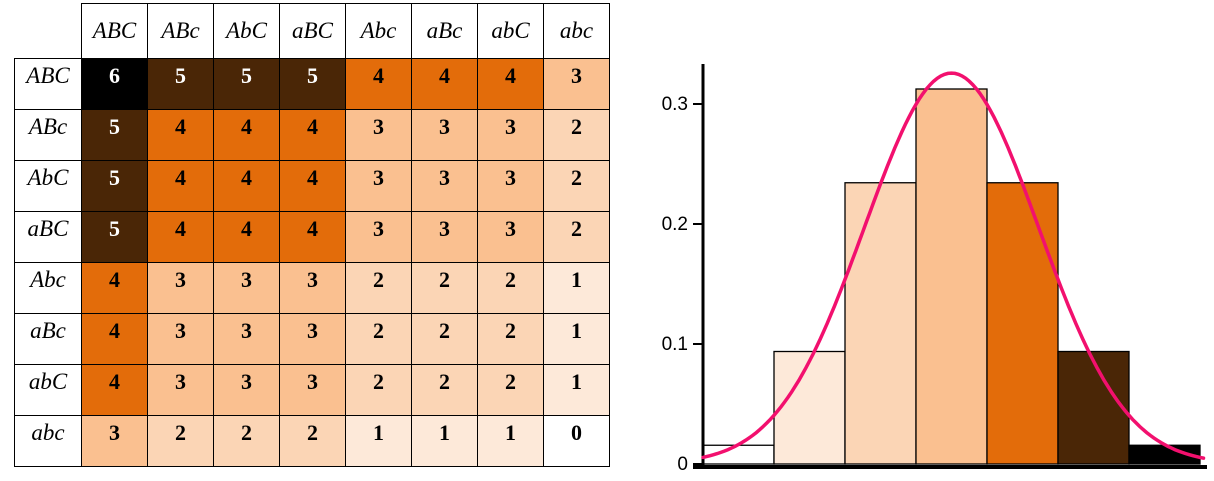 The image size is (1214, 481). I want to click on row-header-abc: abc, so click(48, 441).